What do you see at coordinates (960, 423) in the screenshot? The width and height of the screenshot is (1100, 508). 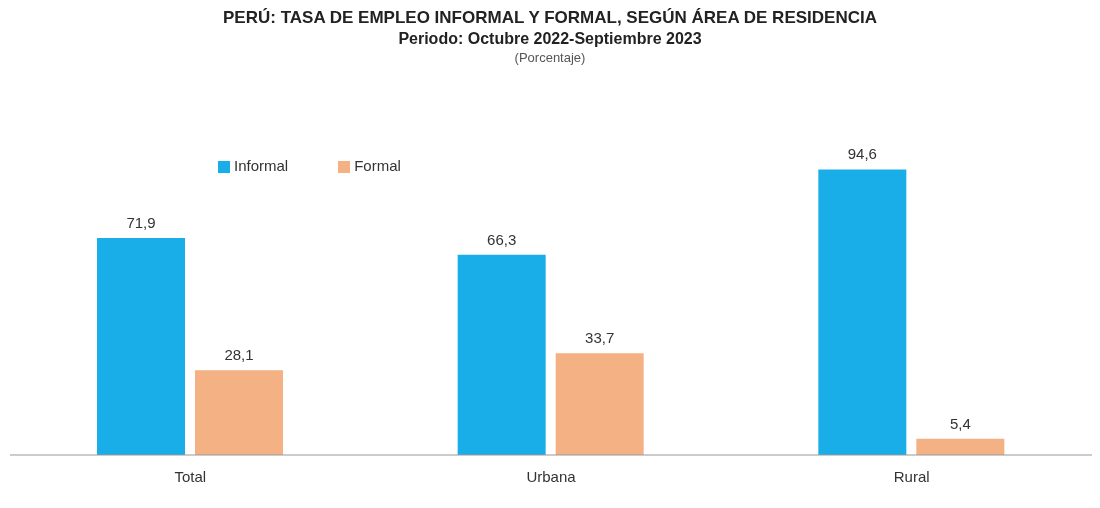 I see `data-label: 5,4` at bounding box center [960, 423].